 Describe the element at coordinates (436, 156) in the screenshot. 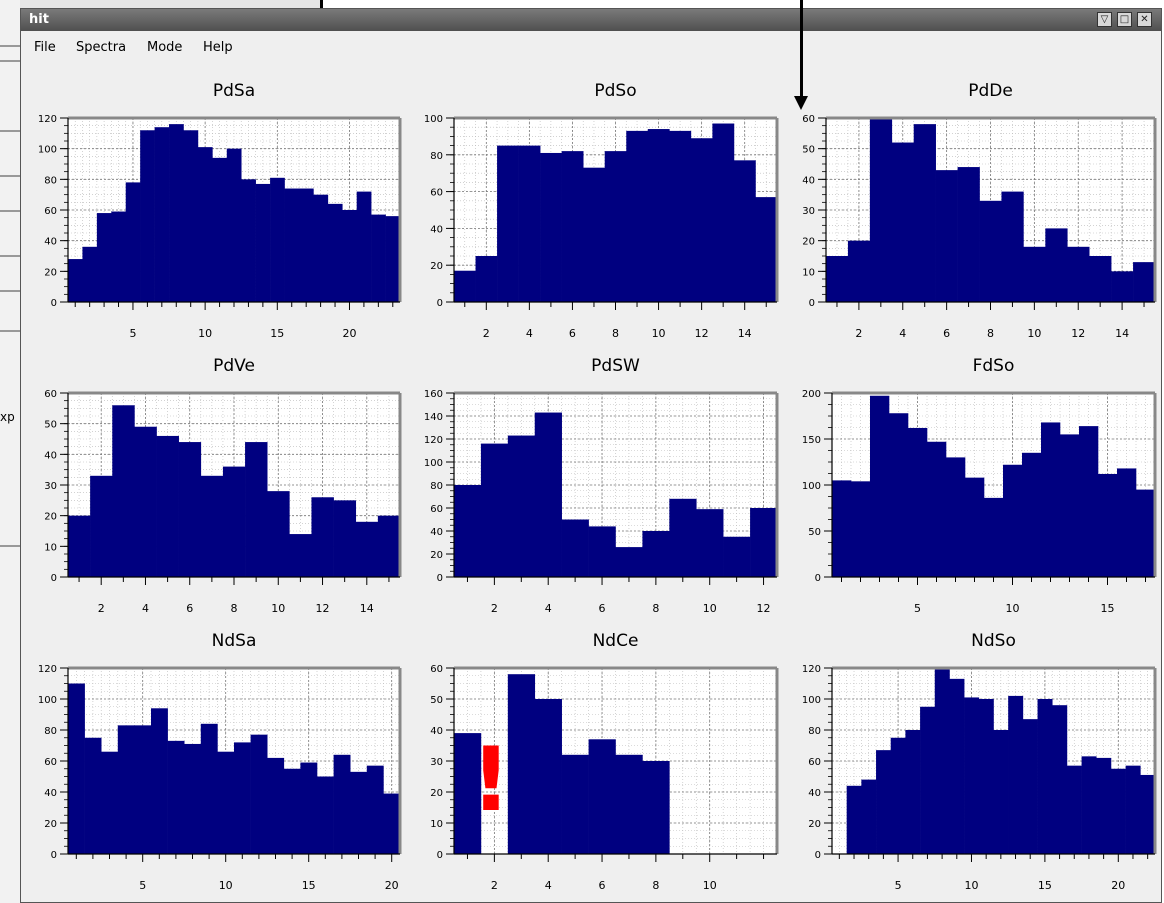

I see `y-tick-label: 80` at that location.